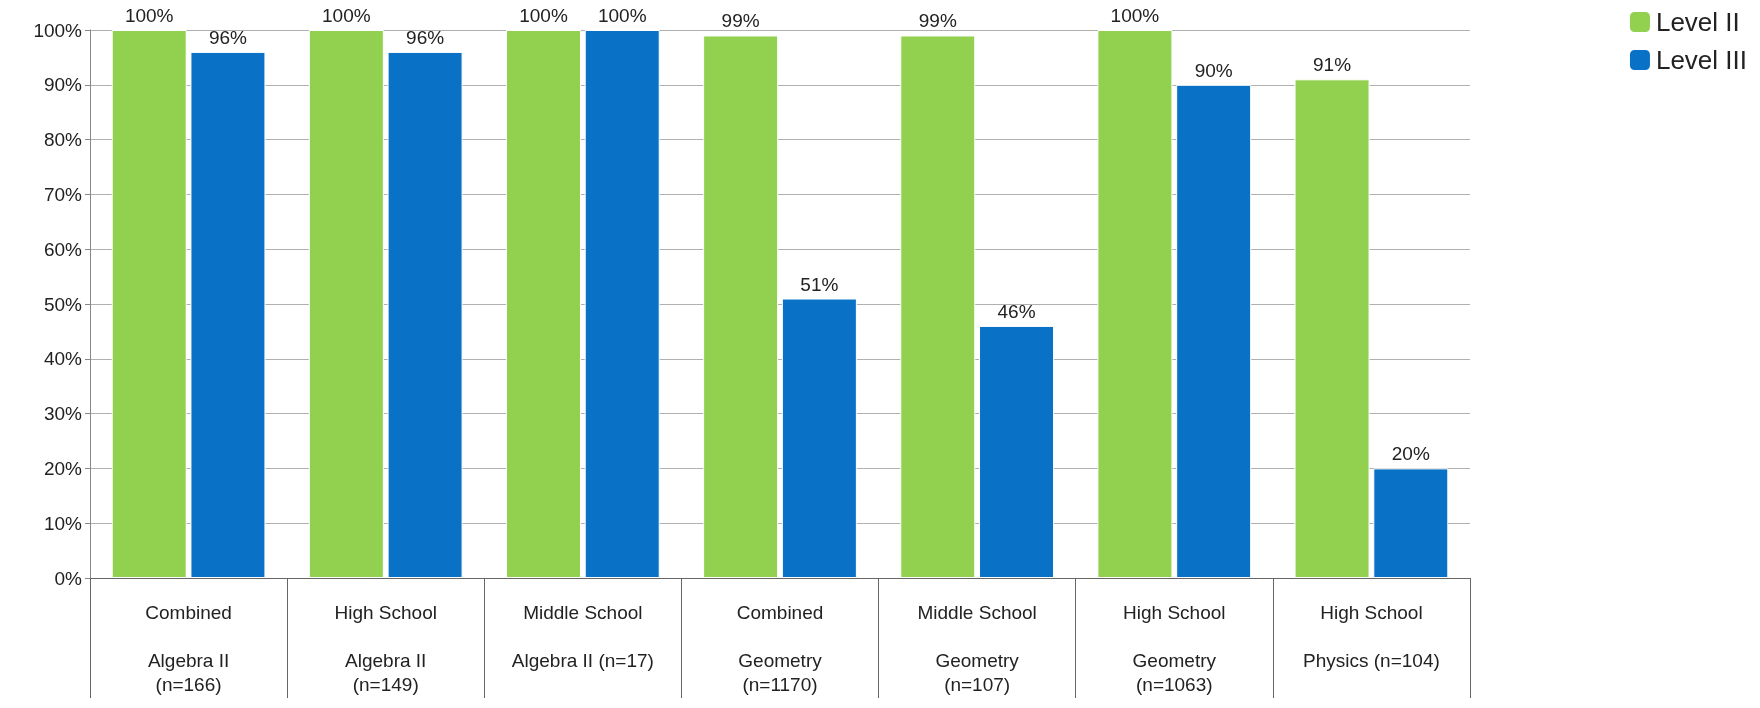 The width and height of the screenshot is (1760, 708). What do you see at coordinates (1701, 60) in the screenshot?
I see `legend-label: Level III` at bounding box center [1701, 60].